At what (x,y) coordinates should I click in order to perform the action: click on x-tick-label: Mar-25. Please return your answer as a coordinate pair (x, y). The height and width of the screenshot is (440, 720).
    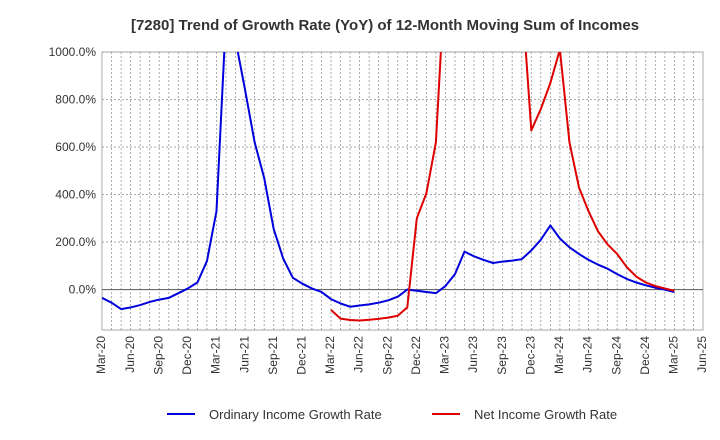
    Looking at the image, I should click on (674, 355).